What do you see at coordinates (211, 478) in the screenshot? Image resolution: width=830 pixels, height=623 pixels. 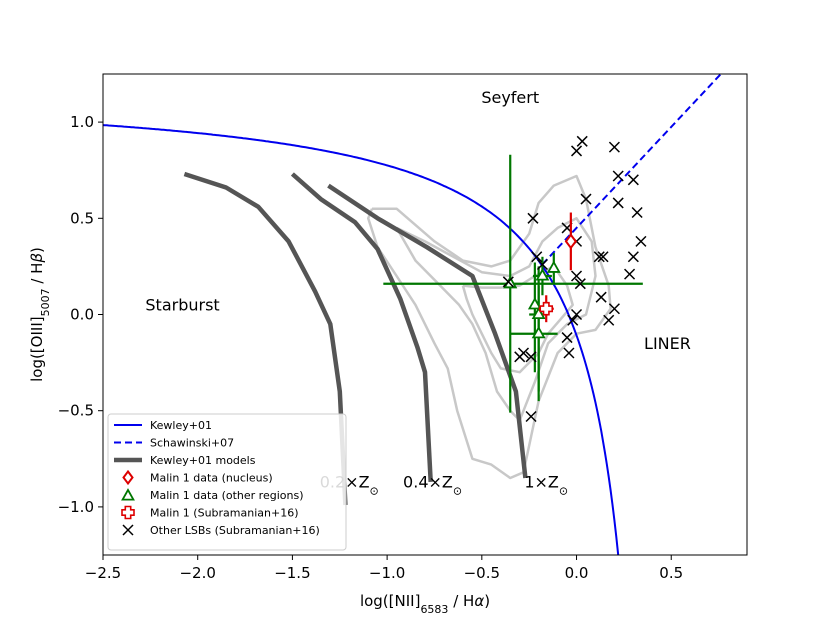 I see `legend-label: Malin 1 data (nucleus)` at bounding box center [211, 478].